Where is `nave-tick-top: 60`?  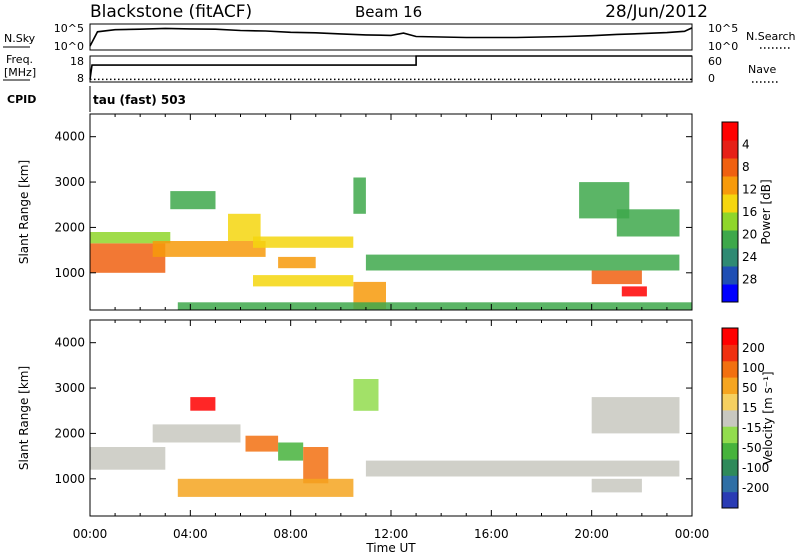
nave-tick-top: 60 is located at coordinates (715, 61).